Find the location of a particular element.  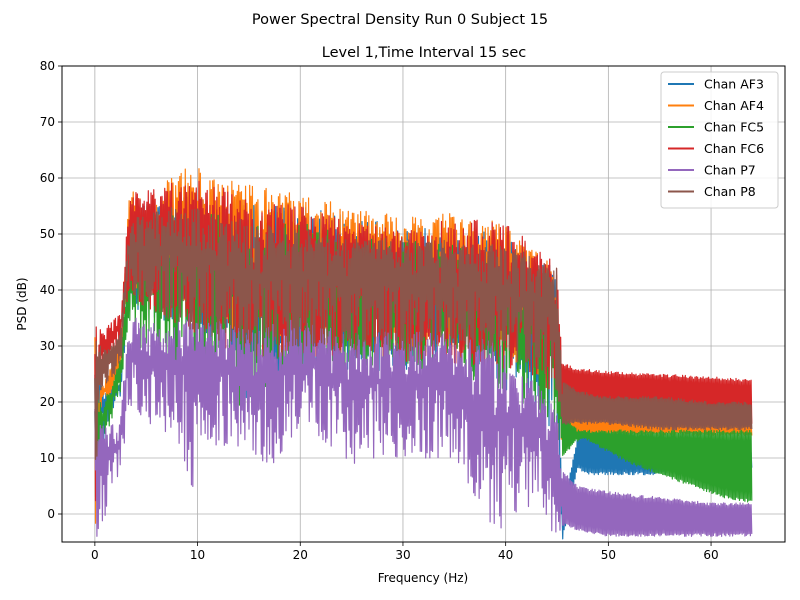

legend-label: Chan P8 is located at coordinates (730, 191).